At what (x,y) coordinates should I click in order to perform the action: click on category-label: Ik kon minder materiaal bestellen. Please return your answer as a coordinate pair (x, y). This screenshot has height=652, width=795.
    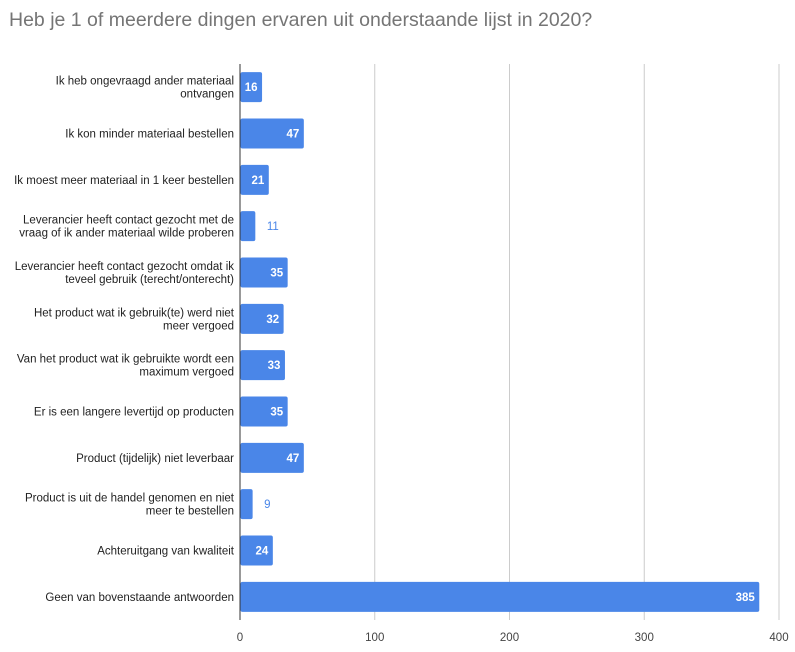
    Looking at the image, I should click on (149, 135).